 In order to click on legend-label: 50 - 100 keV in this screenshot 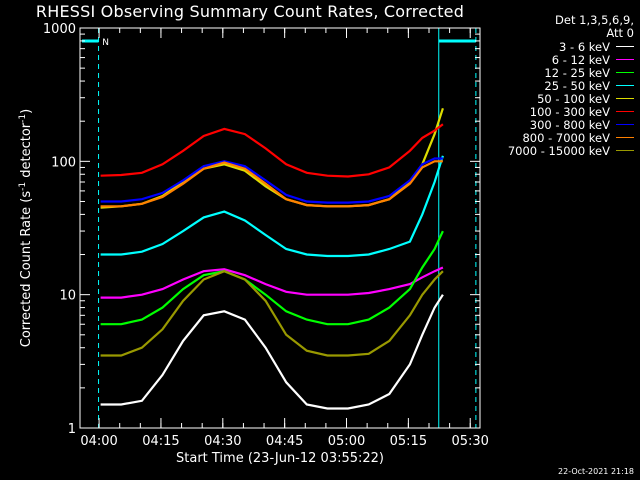, I will do `click(573, 98)`.